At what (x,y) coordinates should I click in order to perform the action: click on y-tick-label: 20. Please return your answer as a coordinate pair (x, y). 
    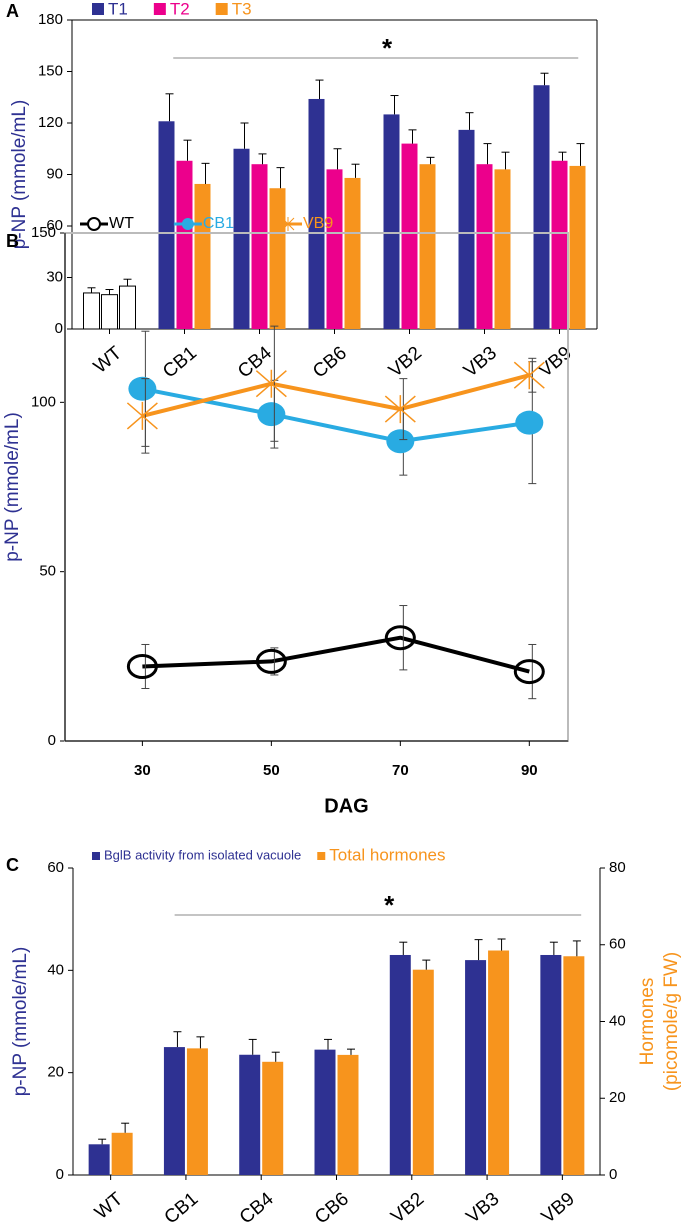
    Looking at the image, I should click on (55, 1072).